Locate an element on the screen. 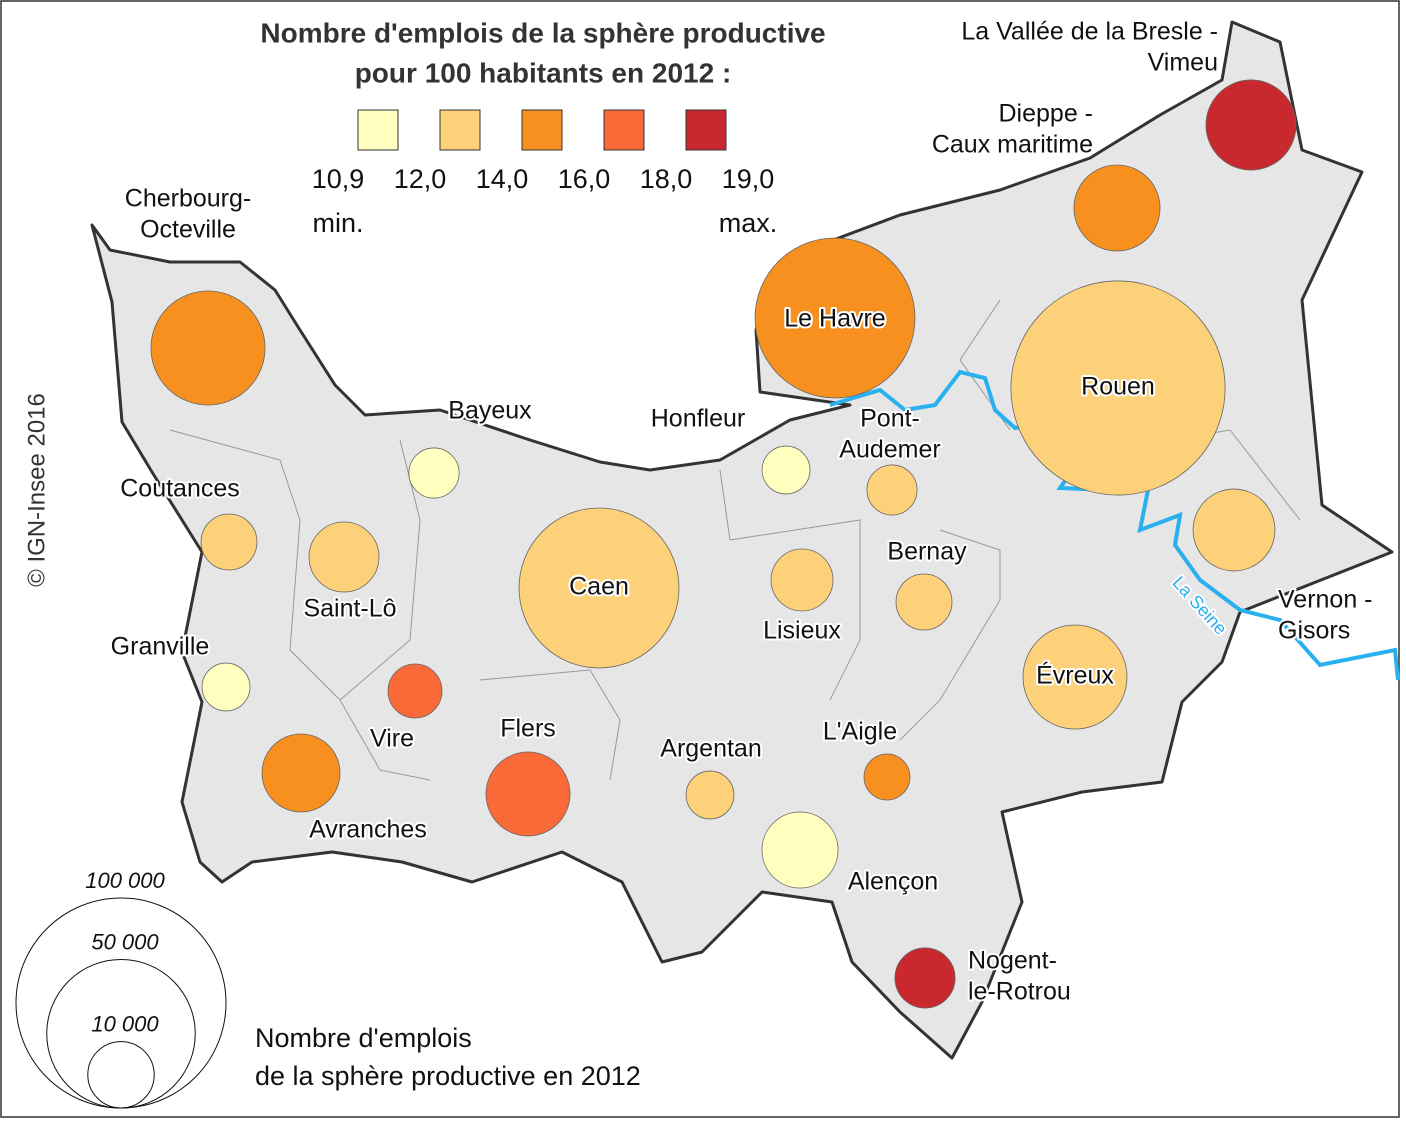  size-legend-circle is located at coordinates (121, 1075).